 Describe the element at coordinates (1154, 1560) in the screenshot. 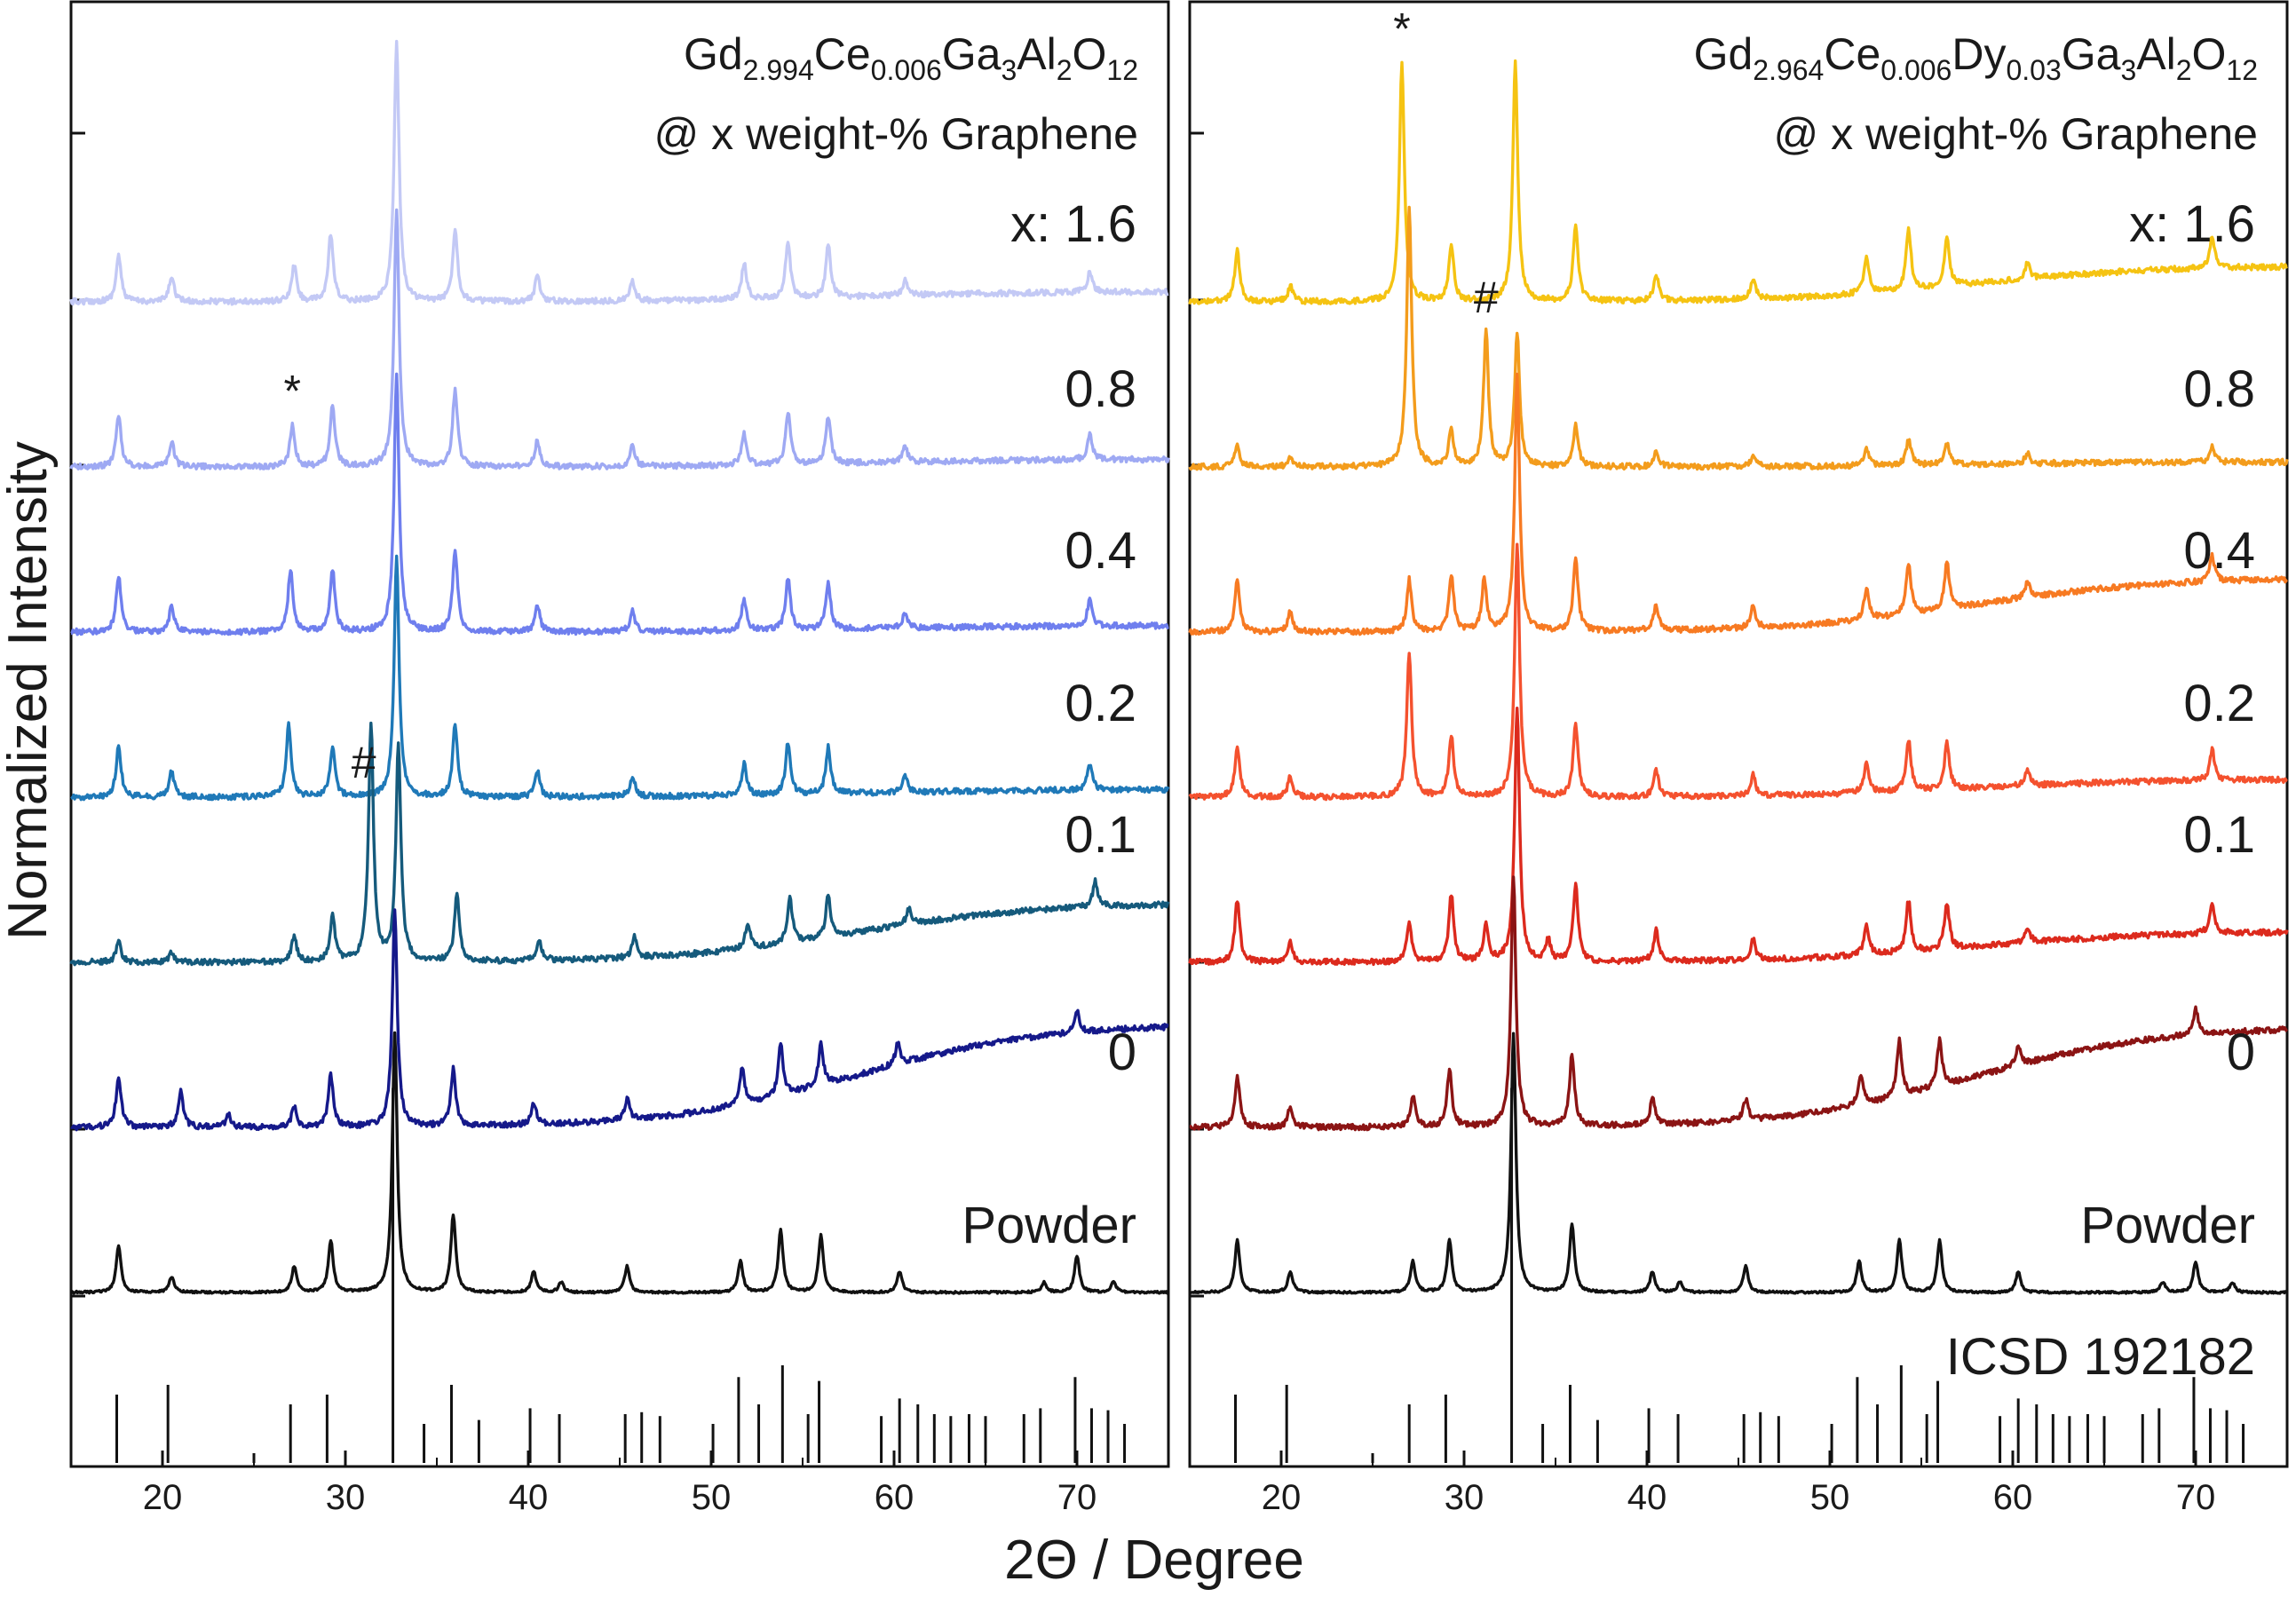

I see `x-axis-label: 2Θ / Degree` at that location.